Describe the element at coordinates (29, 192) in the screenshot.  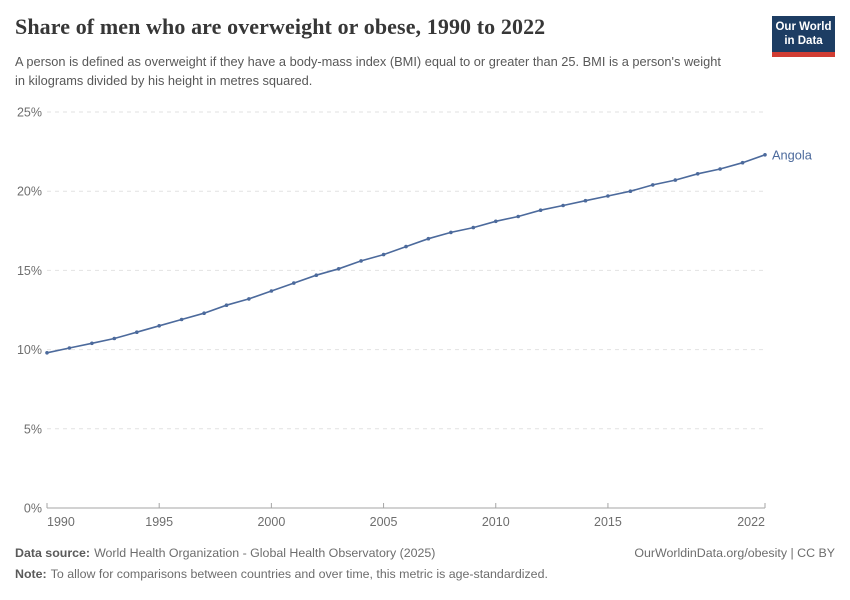
I see `y-axis-tick-label: 20%` at that location.